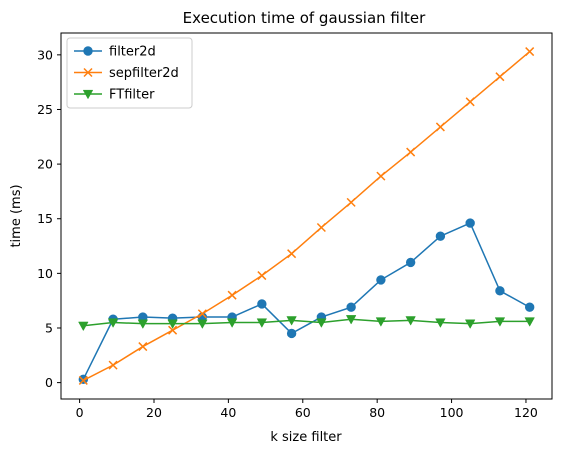 This screenshot has width=566, height=455. I want to click on legend-label-filter2d: filter2d, so click(132, 52).